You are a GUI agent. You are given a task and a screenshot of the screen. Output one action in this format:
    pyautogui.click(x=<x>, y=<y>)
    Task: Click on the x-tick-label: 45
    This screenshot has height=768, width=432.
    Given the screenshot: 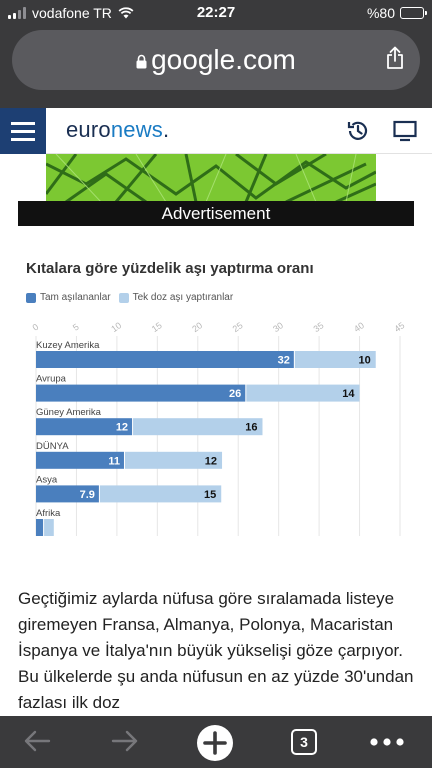 What is the action you would take?
    pyautogui.click(x=399, y=327)
    